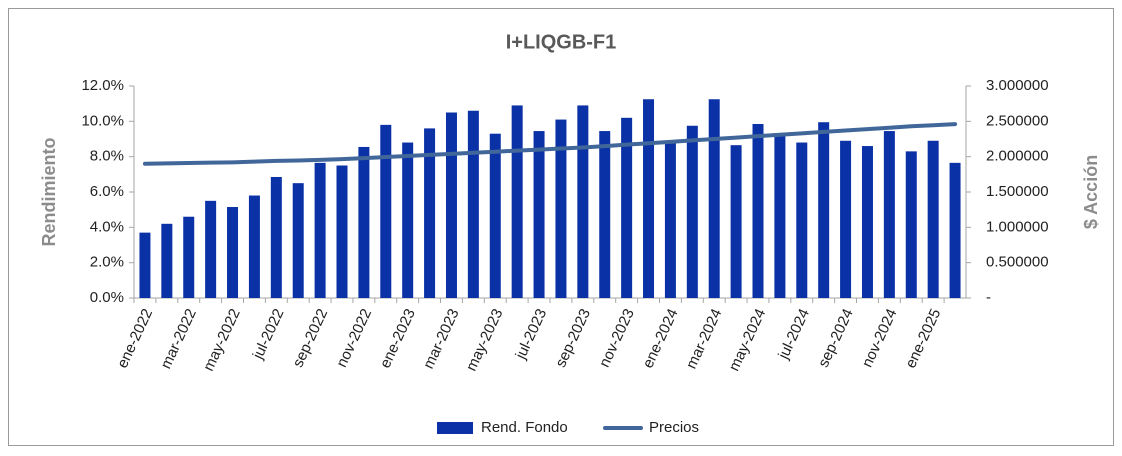 This screenshot has height=456, width=1122. Describe the element at coordinates (1017, 120) in the screenshot. I see `y2-tick-label: 2.500000` at that location.